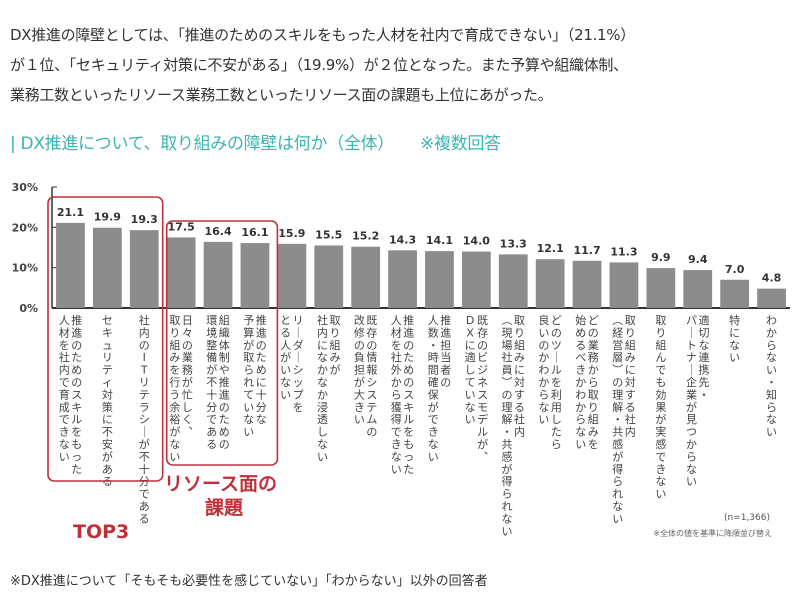 The width and height of the screenshot is (800, 605). What do you see at coordinates (396, 419) in the screenshot?
I see `category-label-char: 得` at bounding box center [396, 419].